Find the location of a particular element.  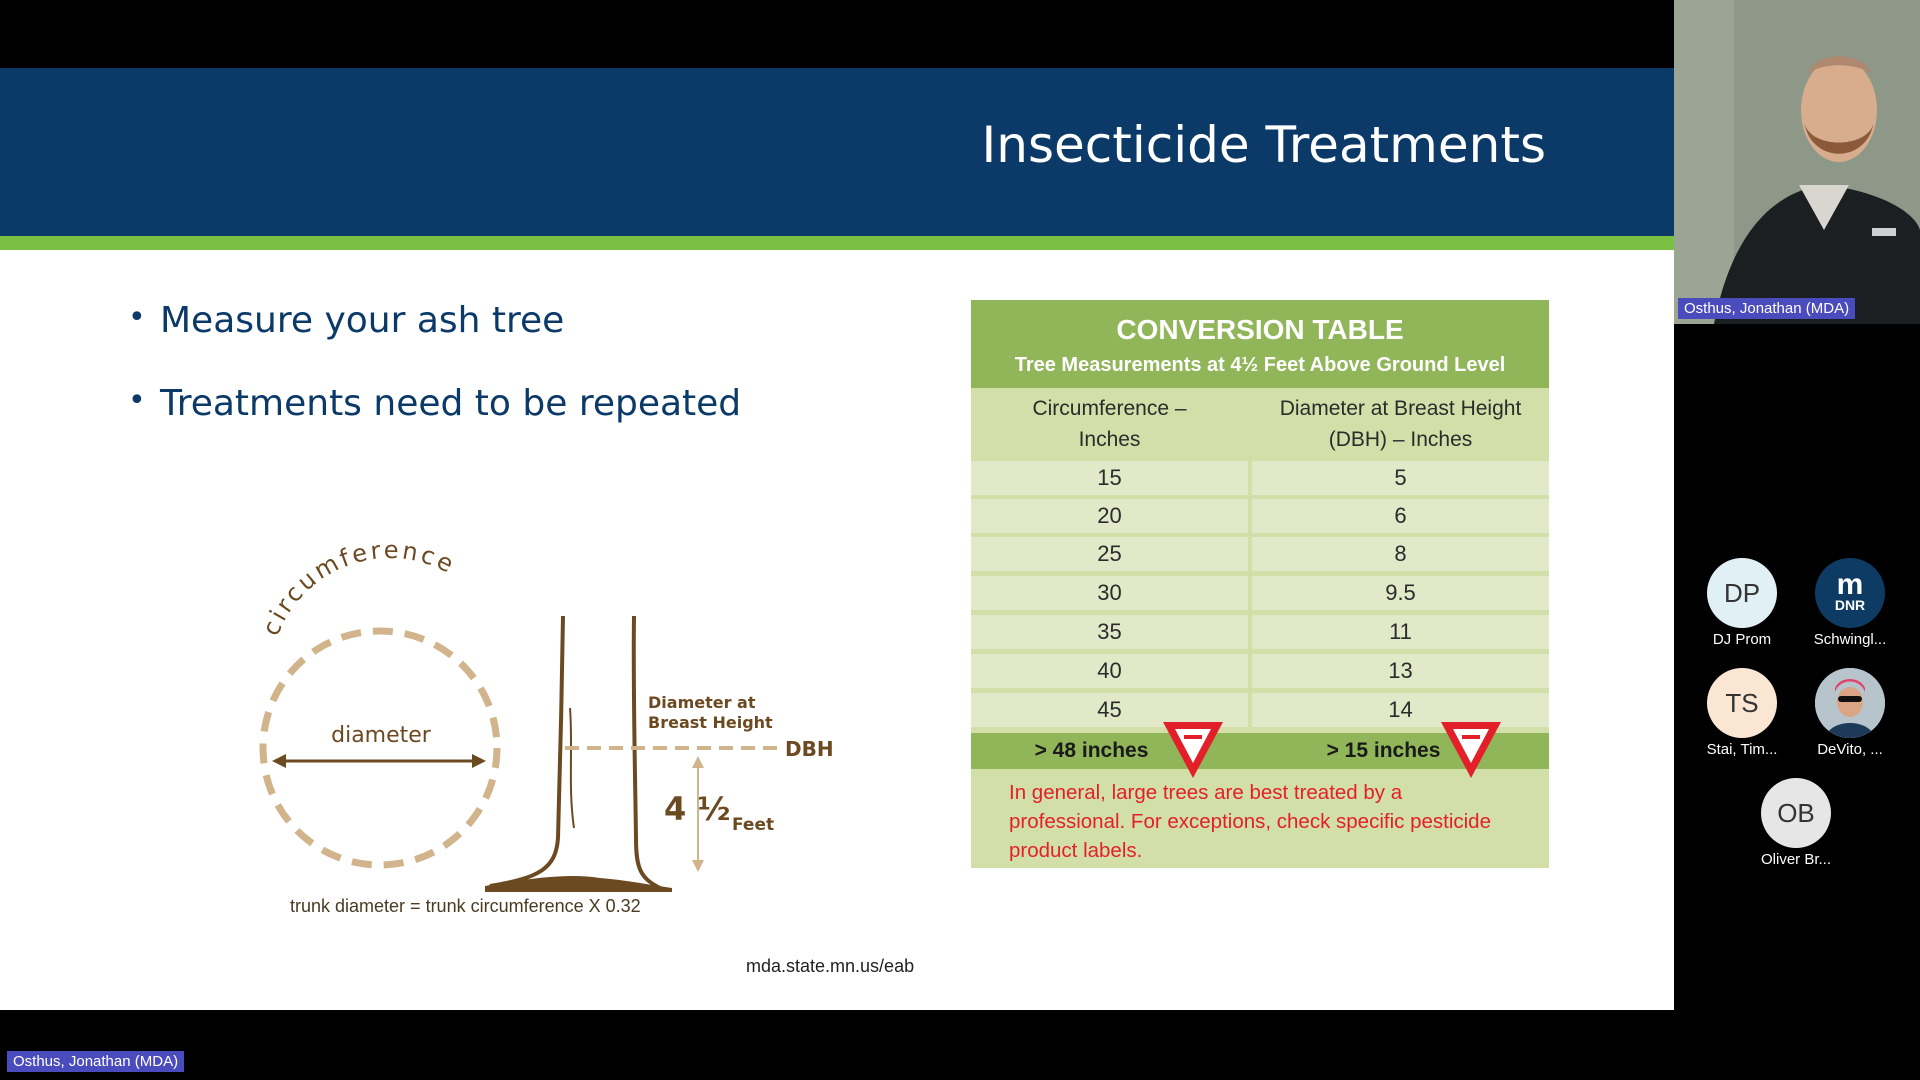

table-row: 35 11 is located at coordinates (1260, 632).